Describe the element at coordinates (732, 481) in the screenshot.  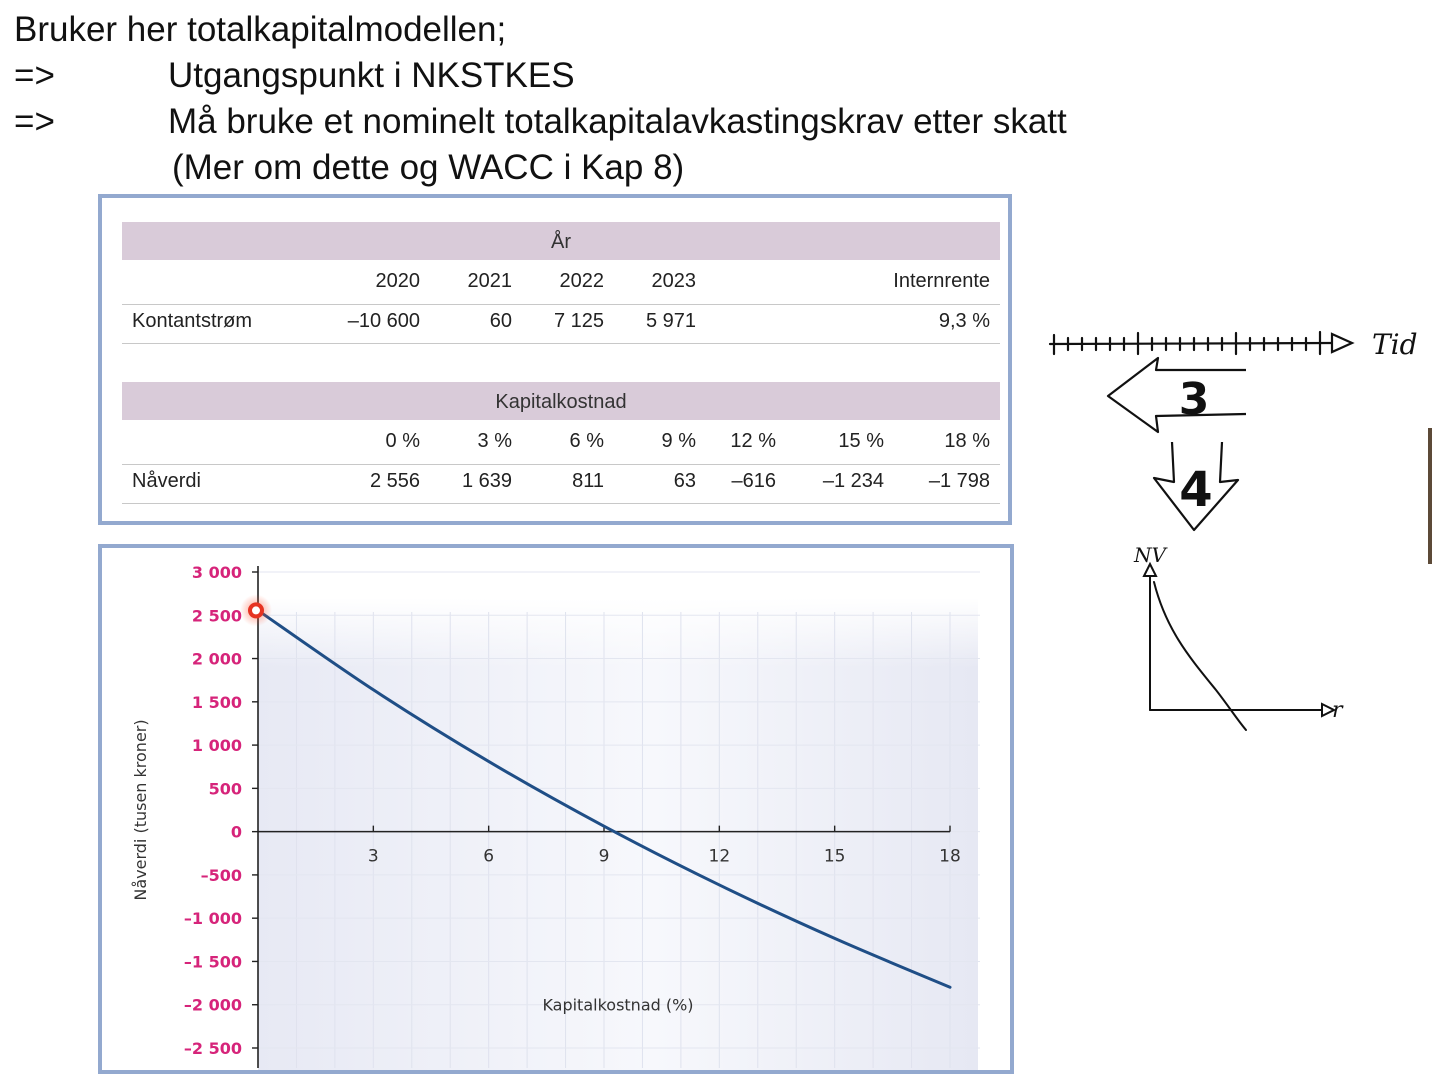
I see `npv-cell: –616` at that location.